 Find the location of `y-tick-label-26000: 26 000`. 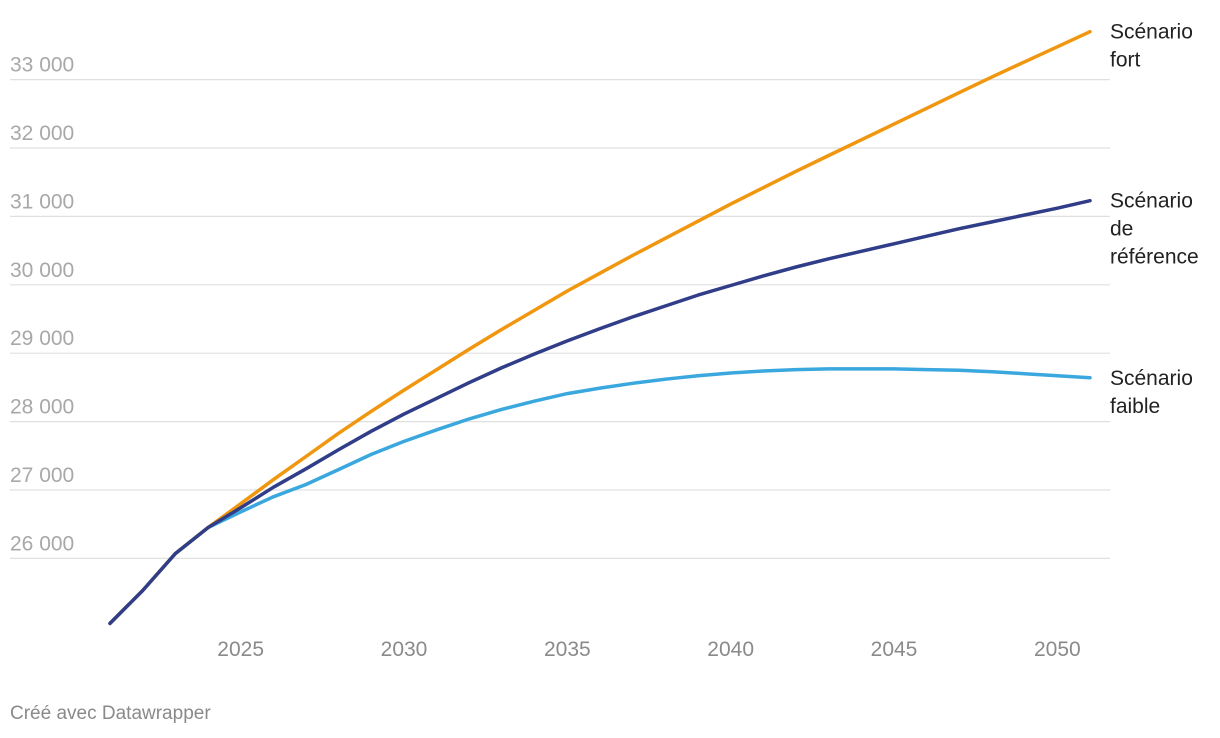

y-tick-label-26000: 26 000 is located at coordinates (42, 543).